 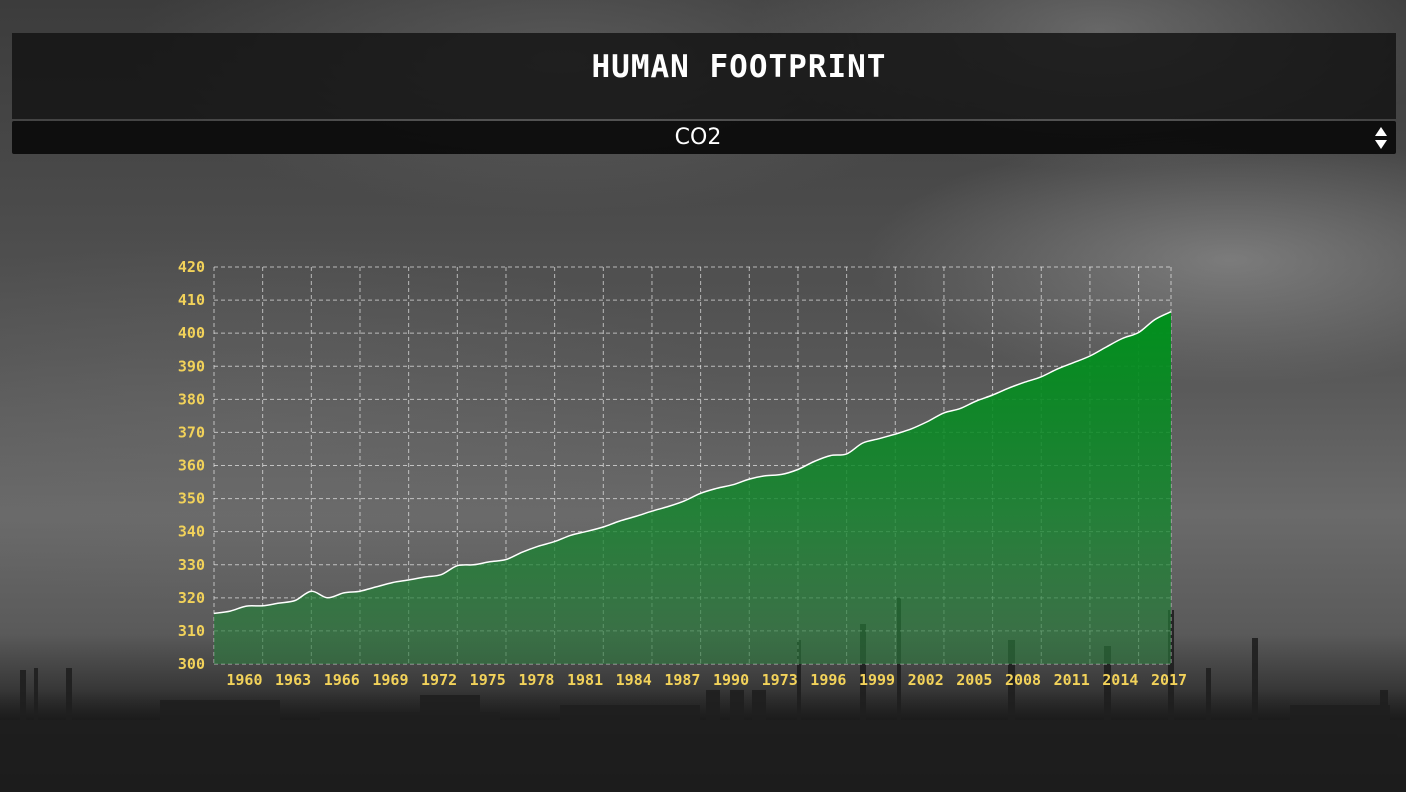 I want to click on x-tick-label: 1973, so click(x=780, y=680).